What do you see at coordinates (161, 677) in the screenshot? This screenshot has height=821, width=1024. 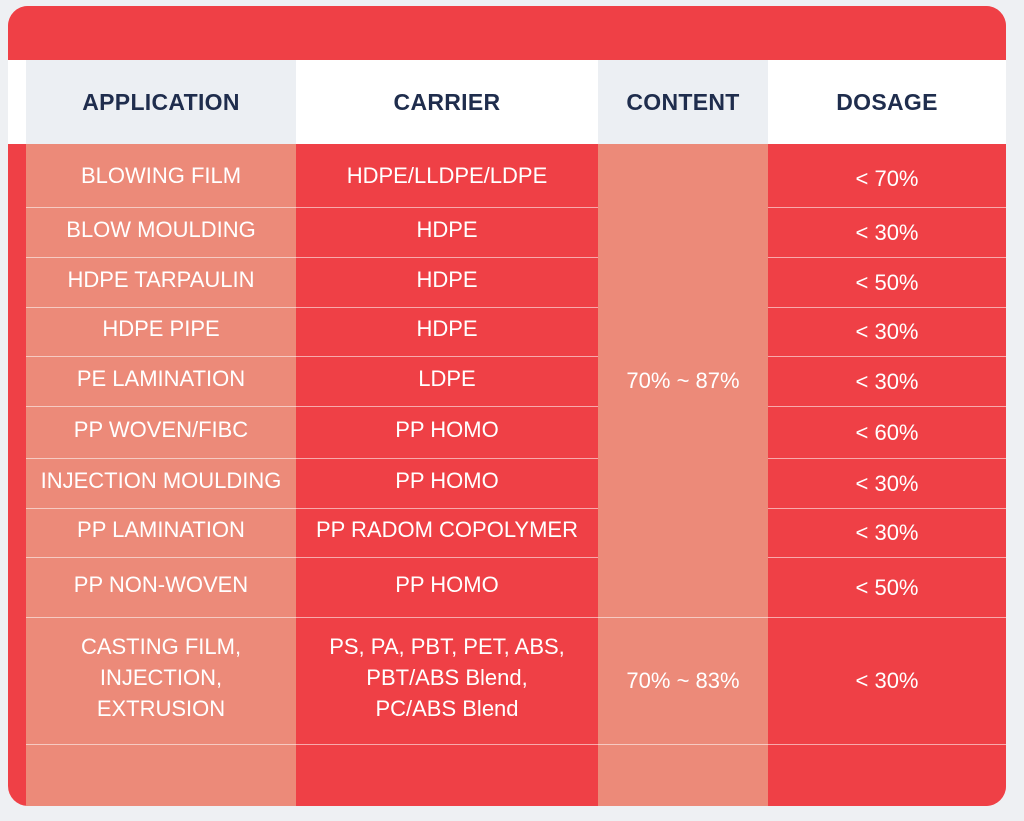 I see `application-cell: CASTING FILM, INJECTION, EXTRUSION` at bounding box center [161, 677].